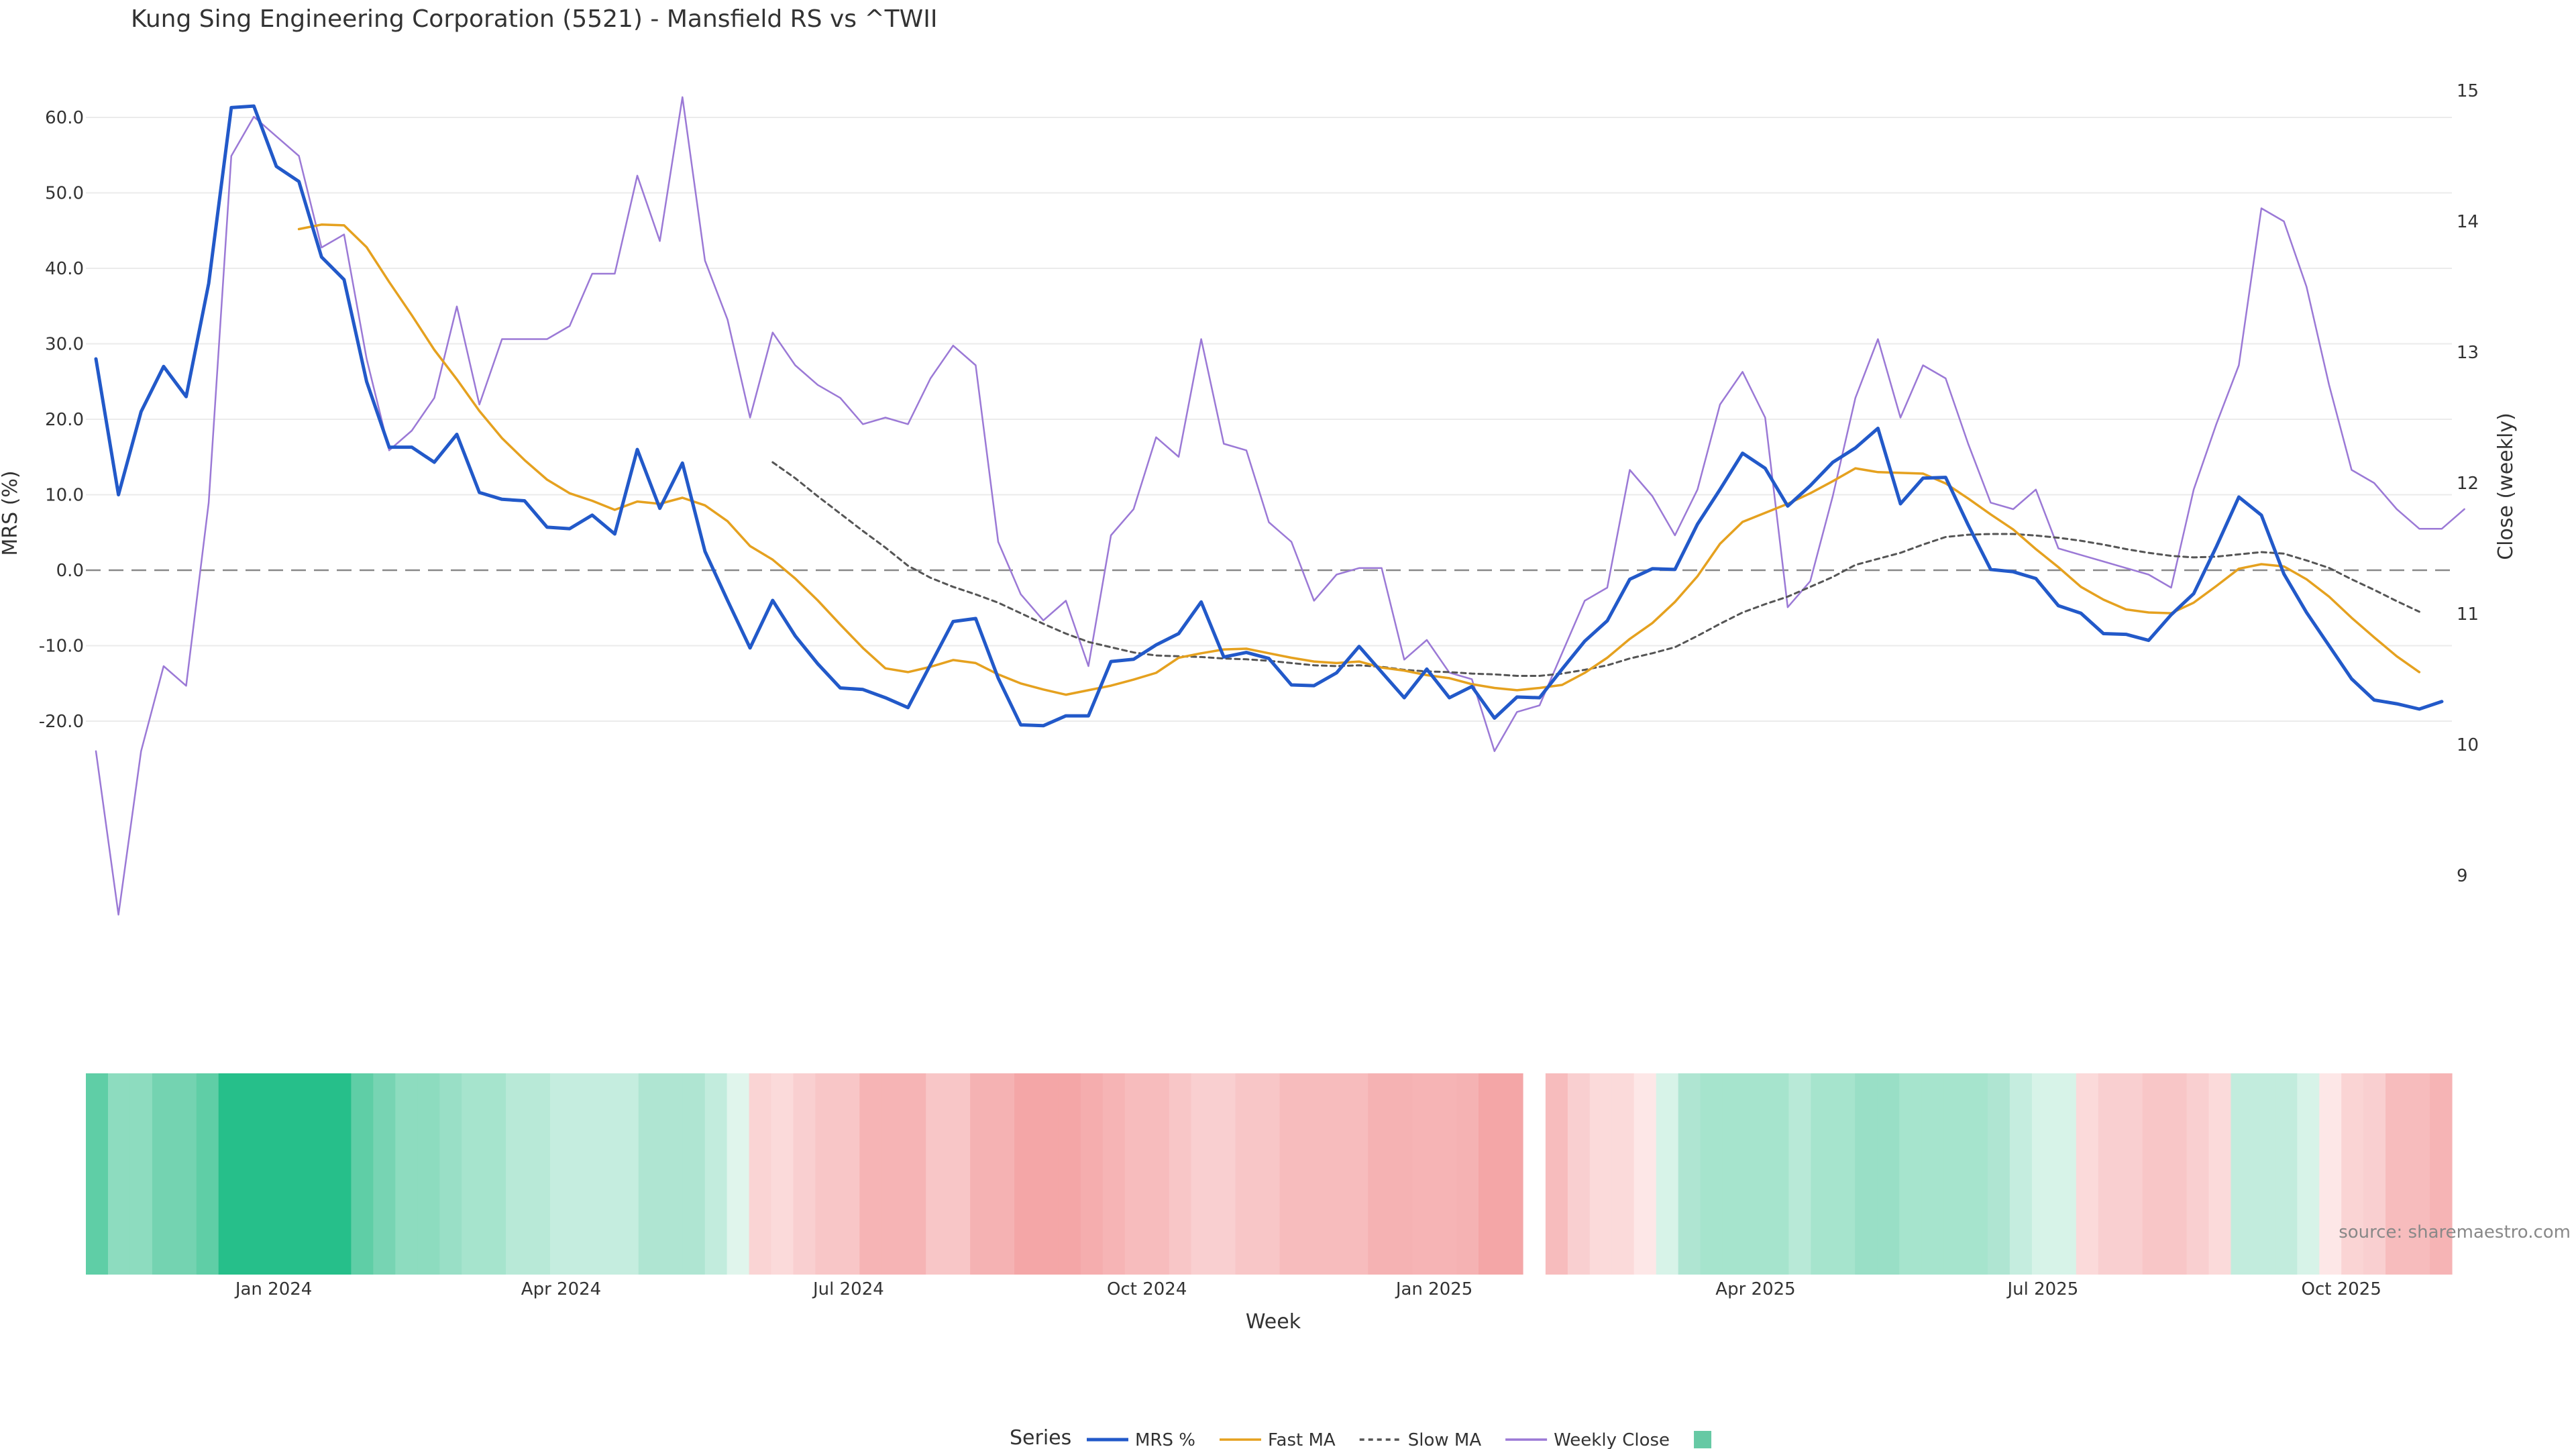 The width and height of the screenshot is (2576, 1449). What do you see at coordinates (64, 345) in the screenshot?
I see `left-tick-label: 30.0` at bounding box center [64, 345].